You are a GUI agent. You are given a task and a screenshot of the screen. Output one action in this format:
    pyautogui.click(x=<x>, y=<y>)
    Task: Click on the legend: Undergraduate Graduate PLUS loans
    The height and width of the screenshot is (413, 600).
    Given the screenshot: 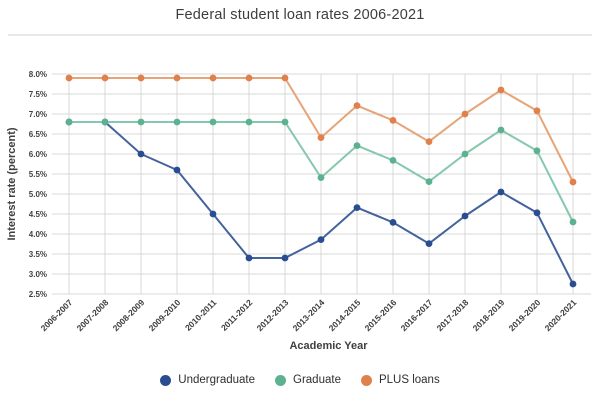 What is the action you would take?
    pyautogui.click(x=300, y=380)
    